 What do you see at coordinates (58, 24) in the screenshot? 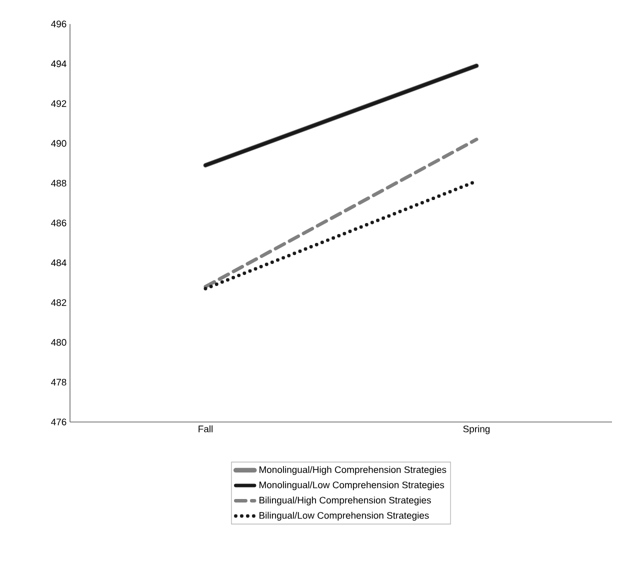
I see `y-tick-label: 496` at bounding box center [58, 24].